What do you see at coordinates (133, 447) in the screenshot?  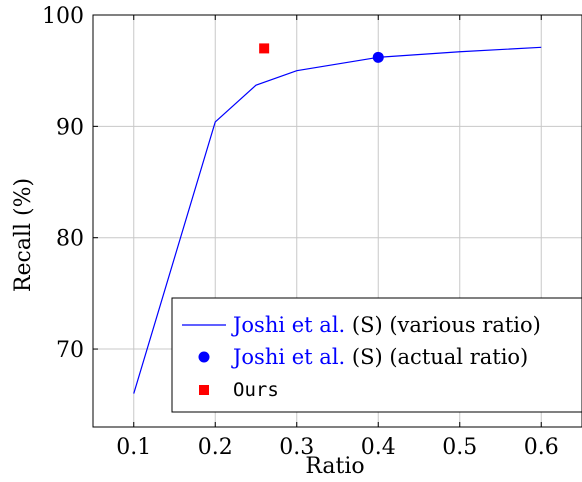 I see `x-tick-label: 0.1` at bounding box center [133, 447].